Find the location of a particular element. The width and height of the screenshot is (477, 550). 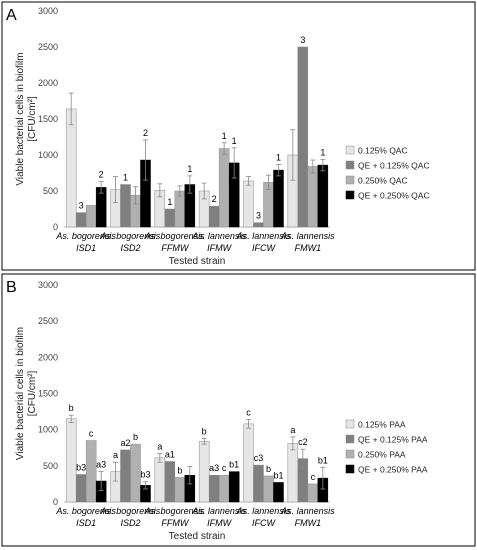

panel-b-category-sublabel: IFMW is located at coordinates (219, 523).